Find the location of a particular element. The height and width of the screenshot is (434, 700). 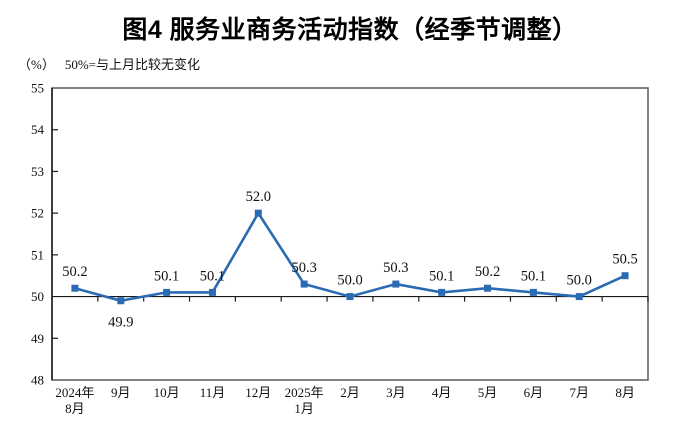

x-tick-label: 11月 is located at coordinates (213, 392).